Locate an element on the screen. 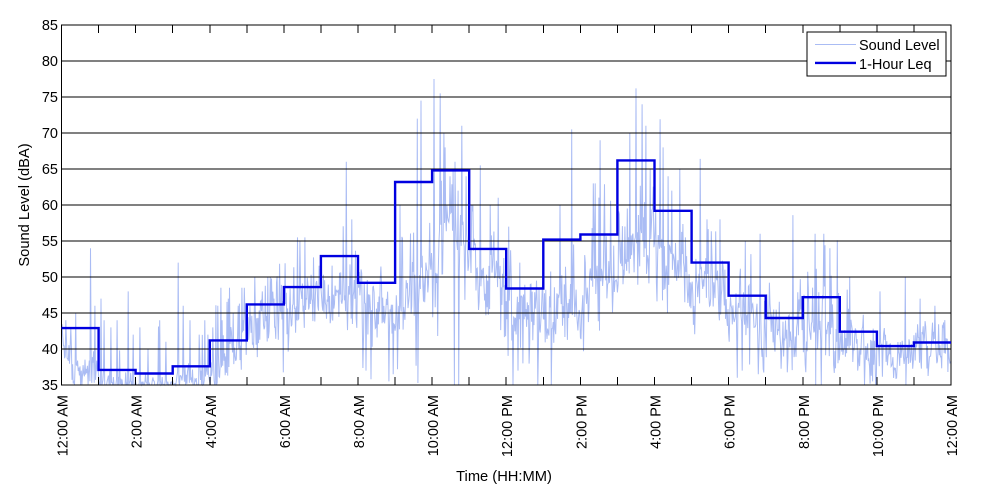 The image size is (1000, 500). svg-text: 6:00 AM is located at coordinates (286, 421).